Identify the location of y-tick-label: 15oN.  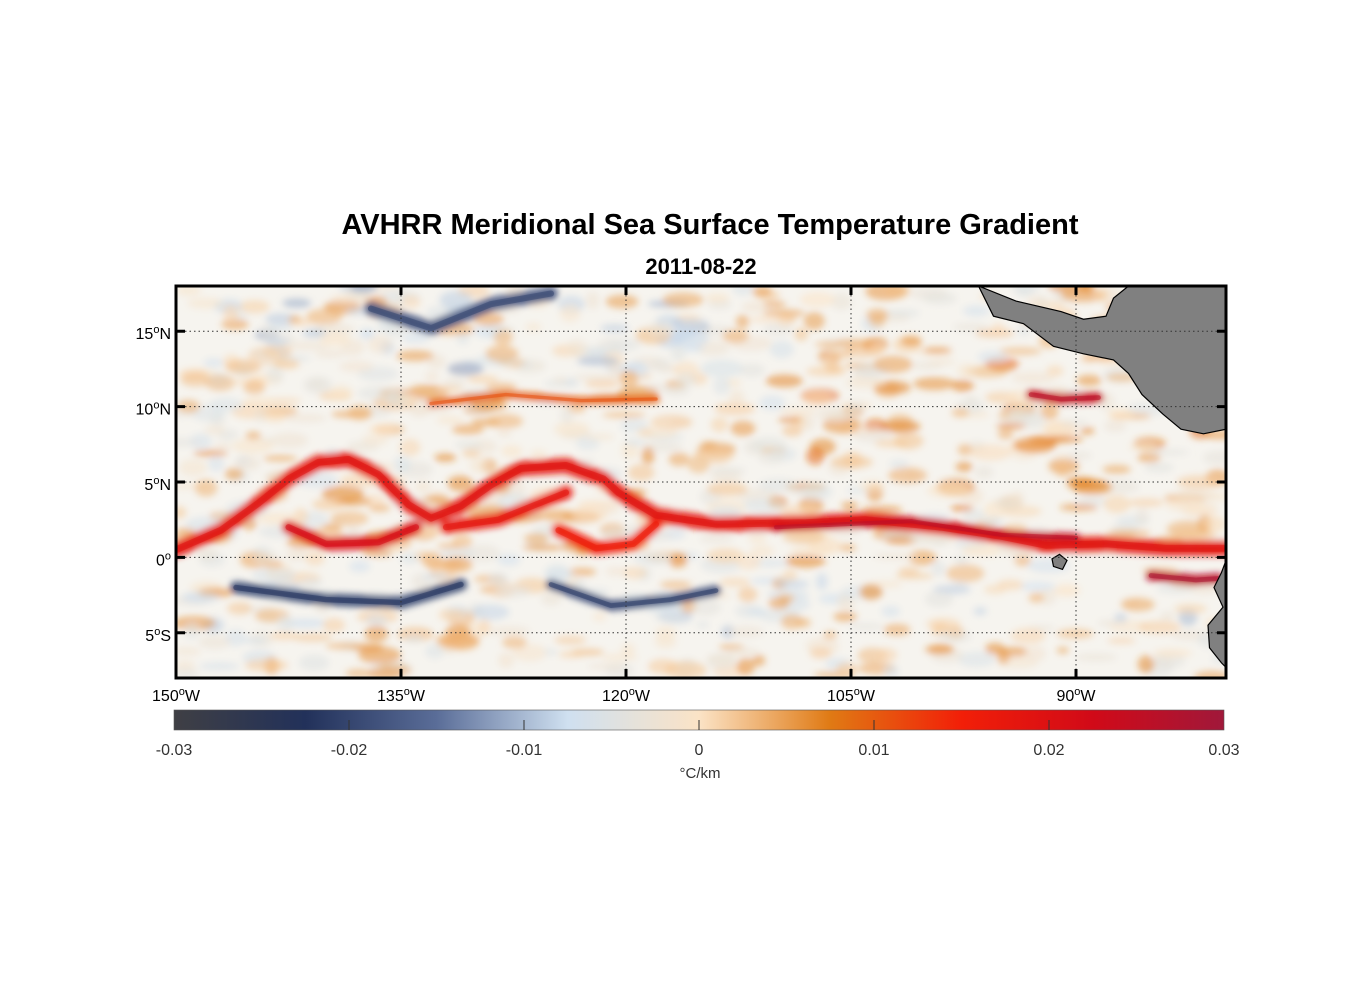
(153, 333).